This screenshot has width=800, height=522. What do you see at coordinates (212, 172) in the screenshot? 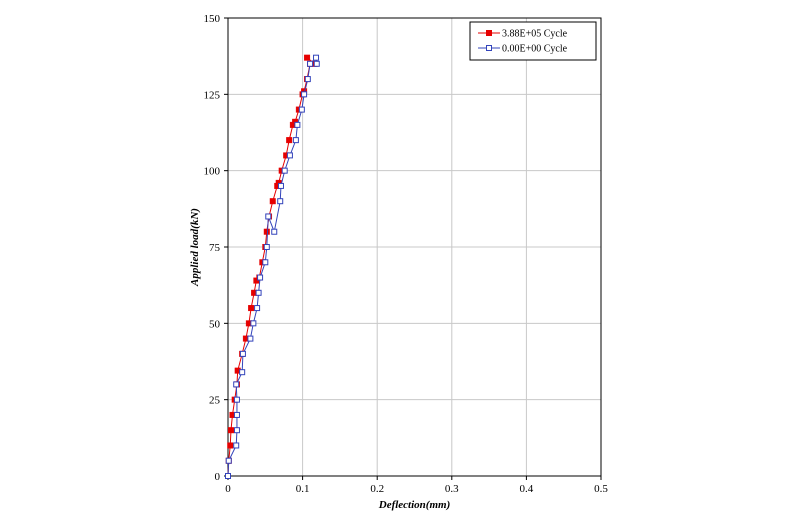
I see `y-tick-label-4: 100` at bounding box center [212, 172].